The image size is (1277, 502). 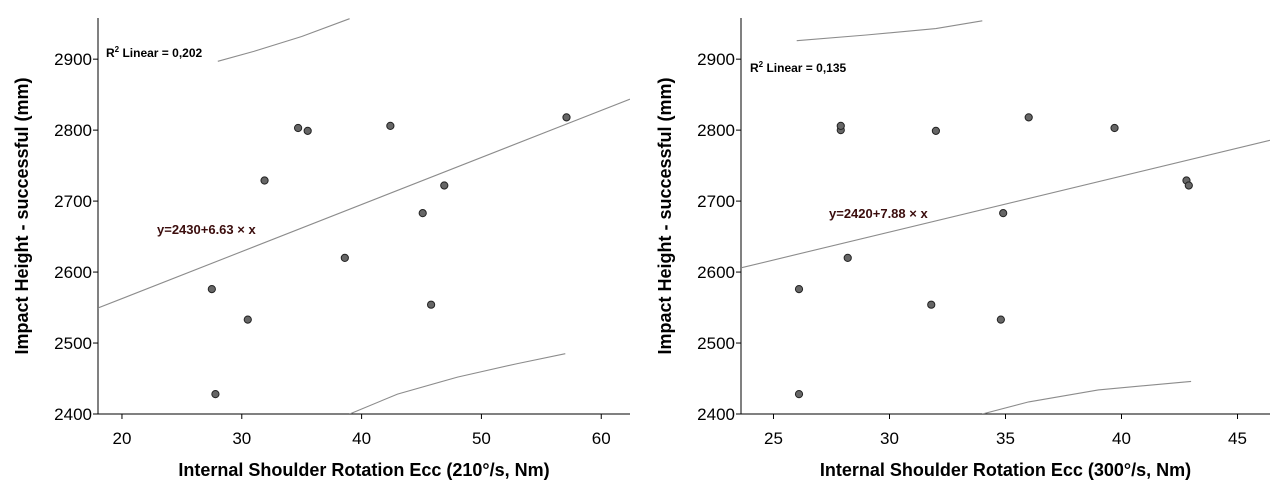 What do you see at coordinates (122, 438) in the screenshot?
I see `x-tick-label: 20` at bounding box center [122, 438].